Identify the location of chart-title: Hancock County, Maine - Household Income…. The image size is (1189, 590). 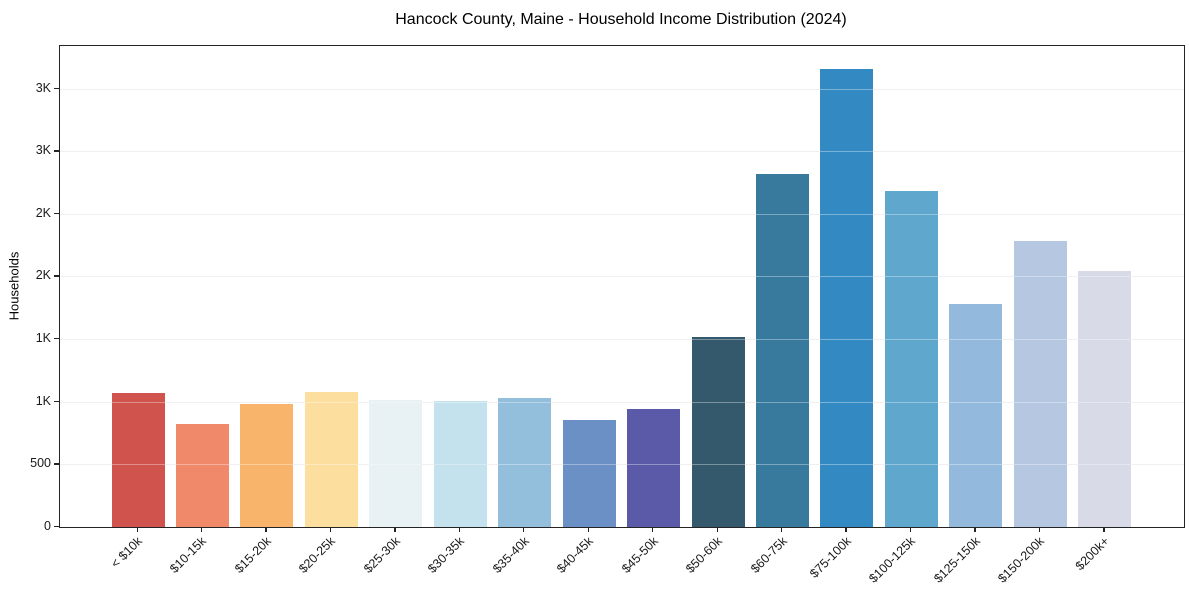
(621, 19).